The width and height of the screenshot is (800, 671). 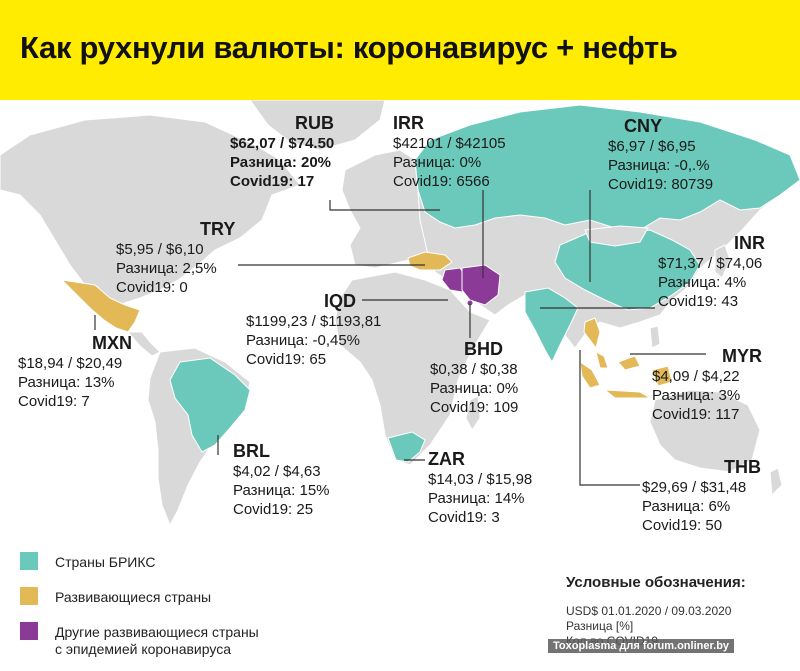 I want to click on currency-rate: $14,03 / $15,98, so click(x=480, y=479).